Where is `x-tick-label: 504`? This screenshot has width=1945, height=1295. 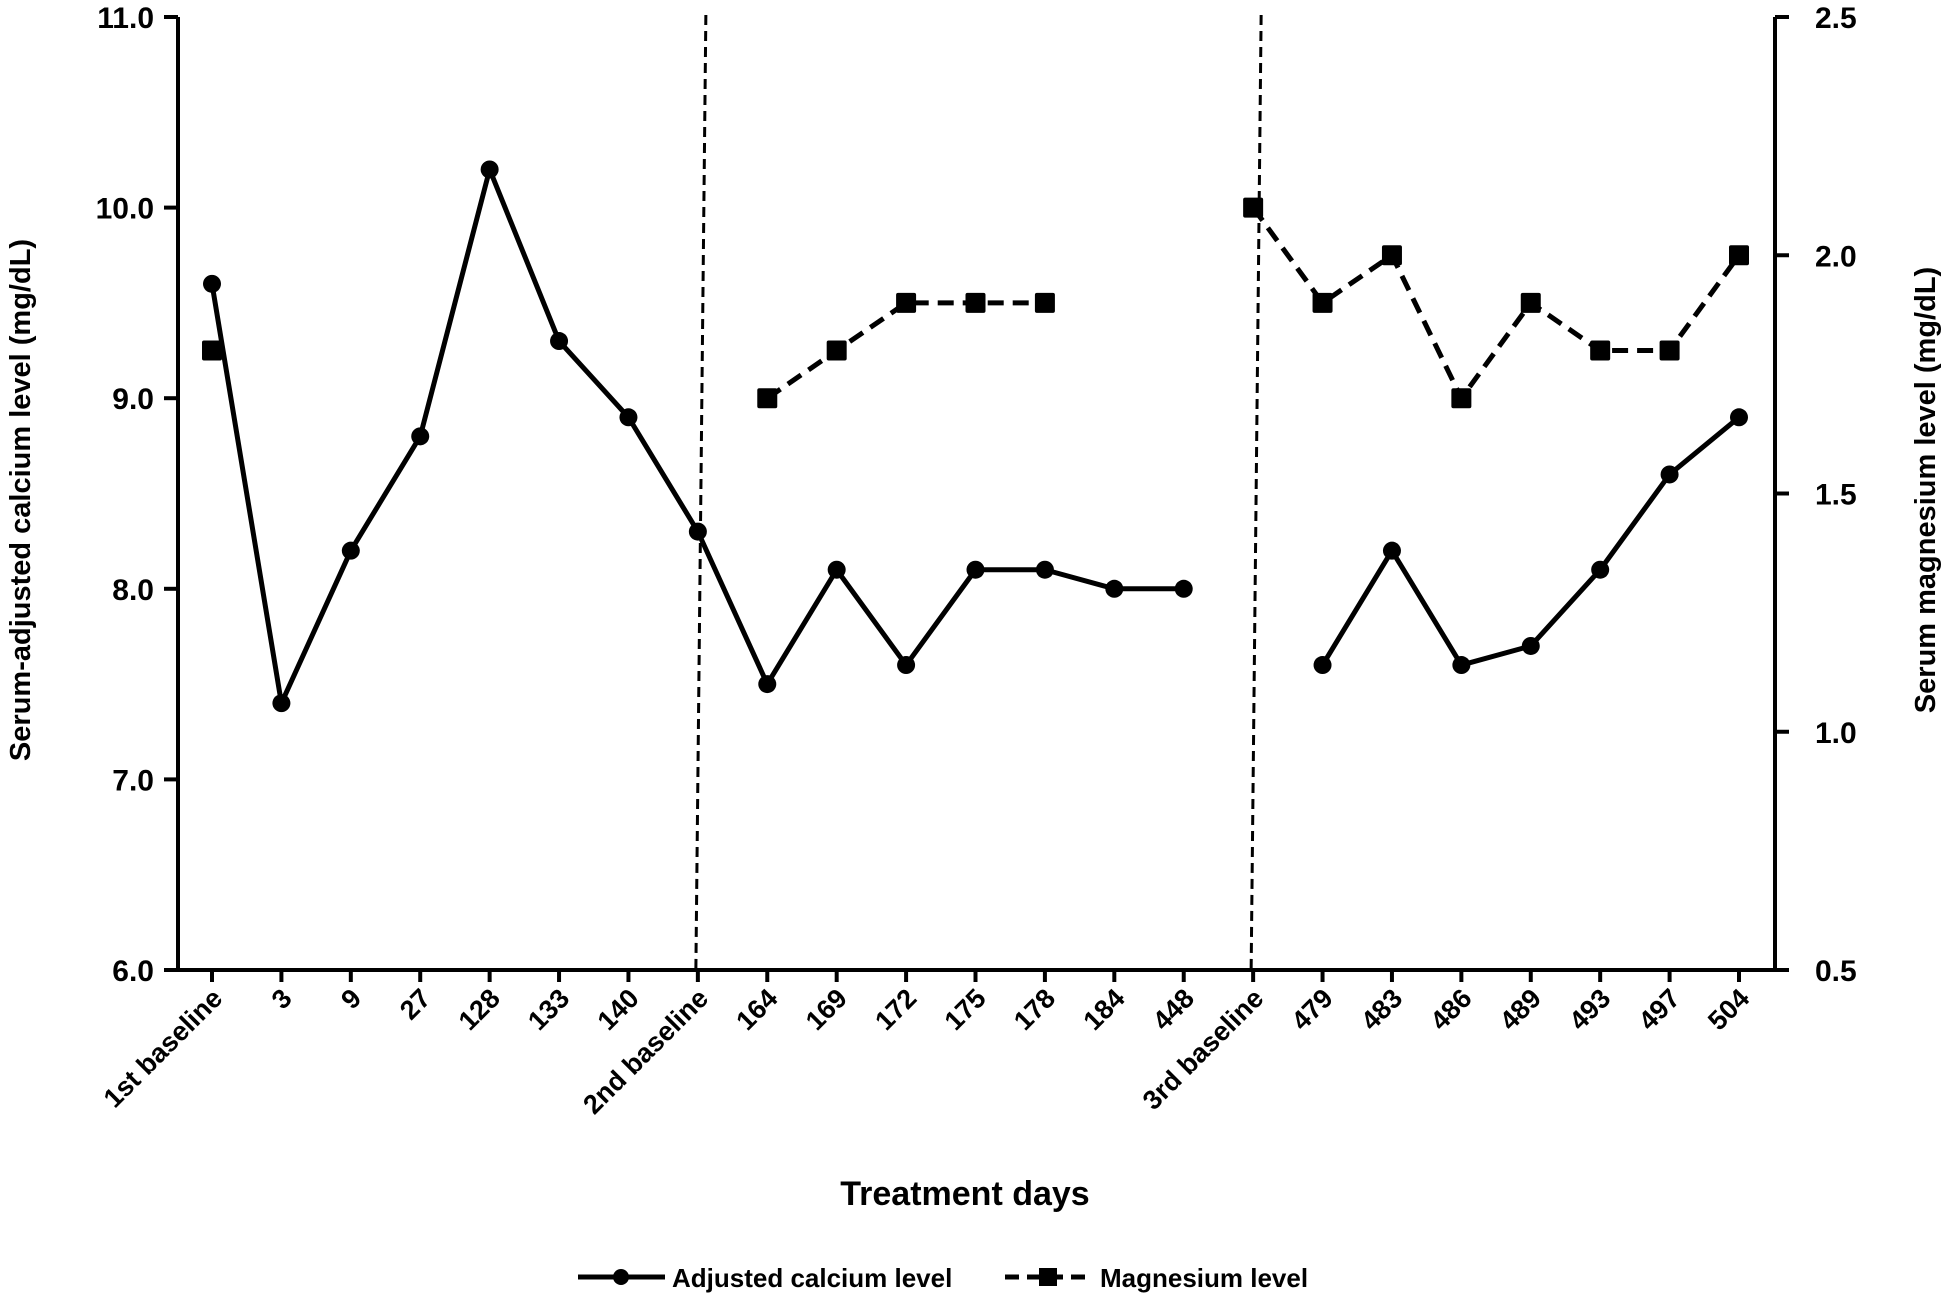 x-tick-label: 504 is located at coordinates (1728, 1009).